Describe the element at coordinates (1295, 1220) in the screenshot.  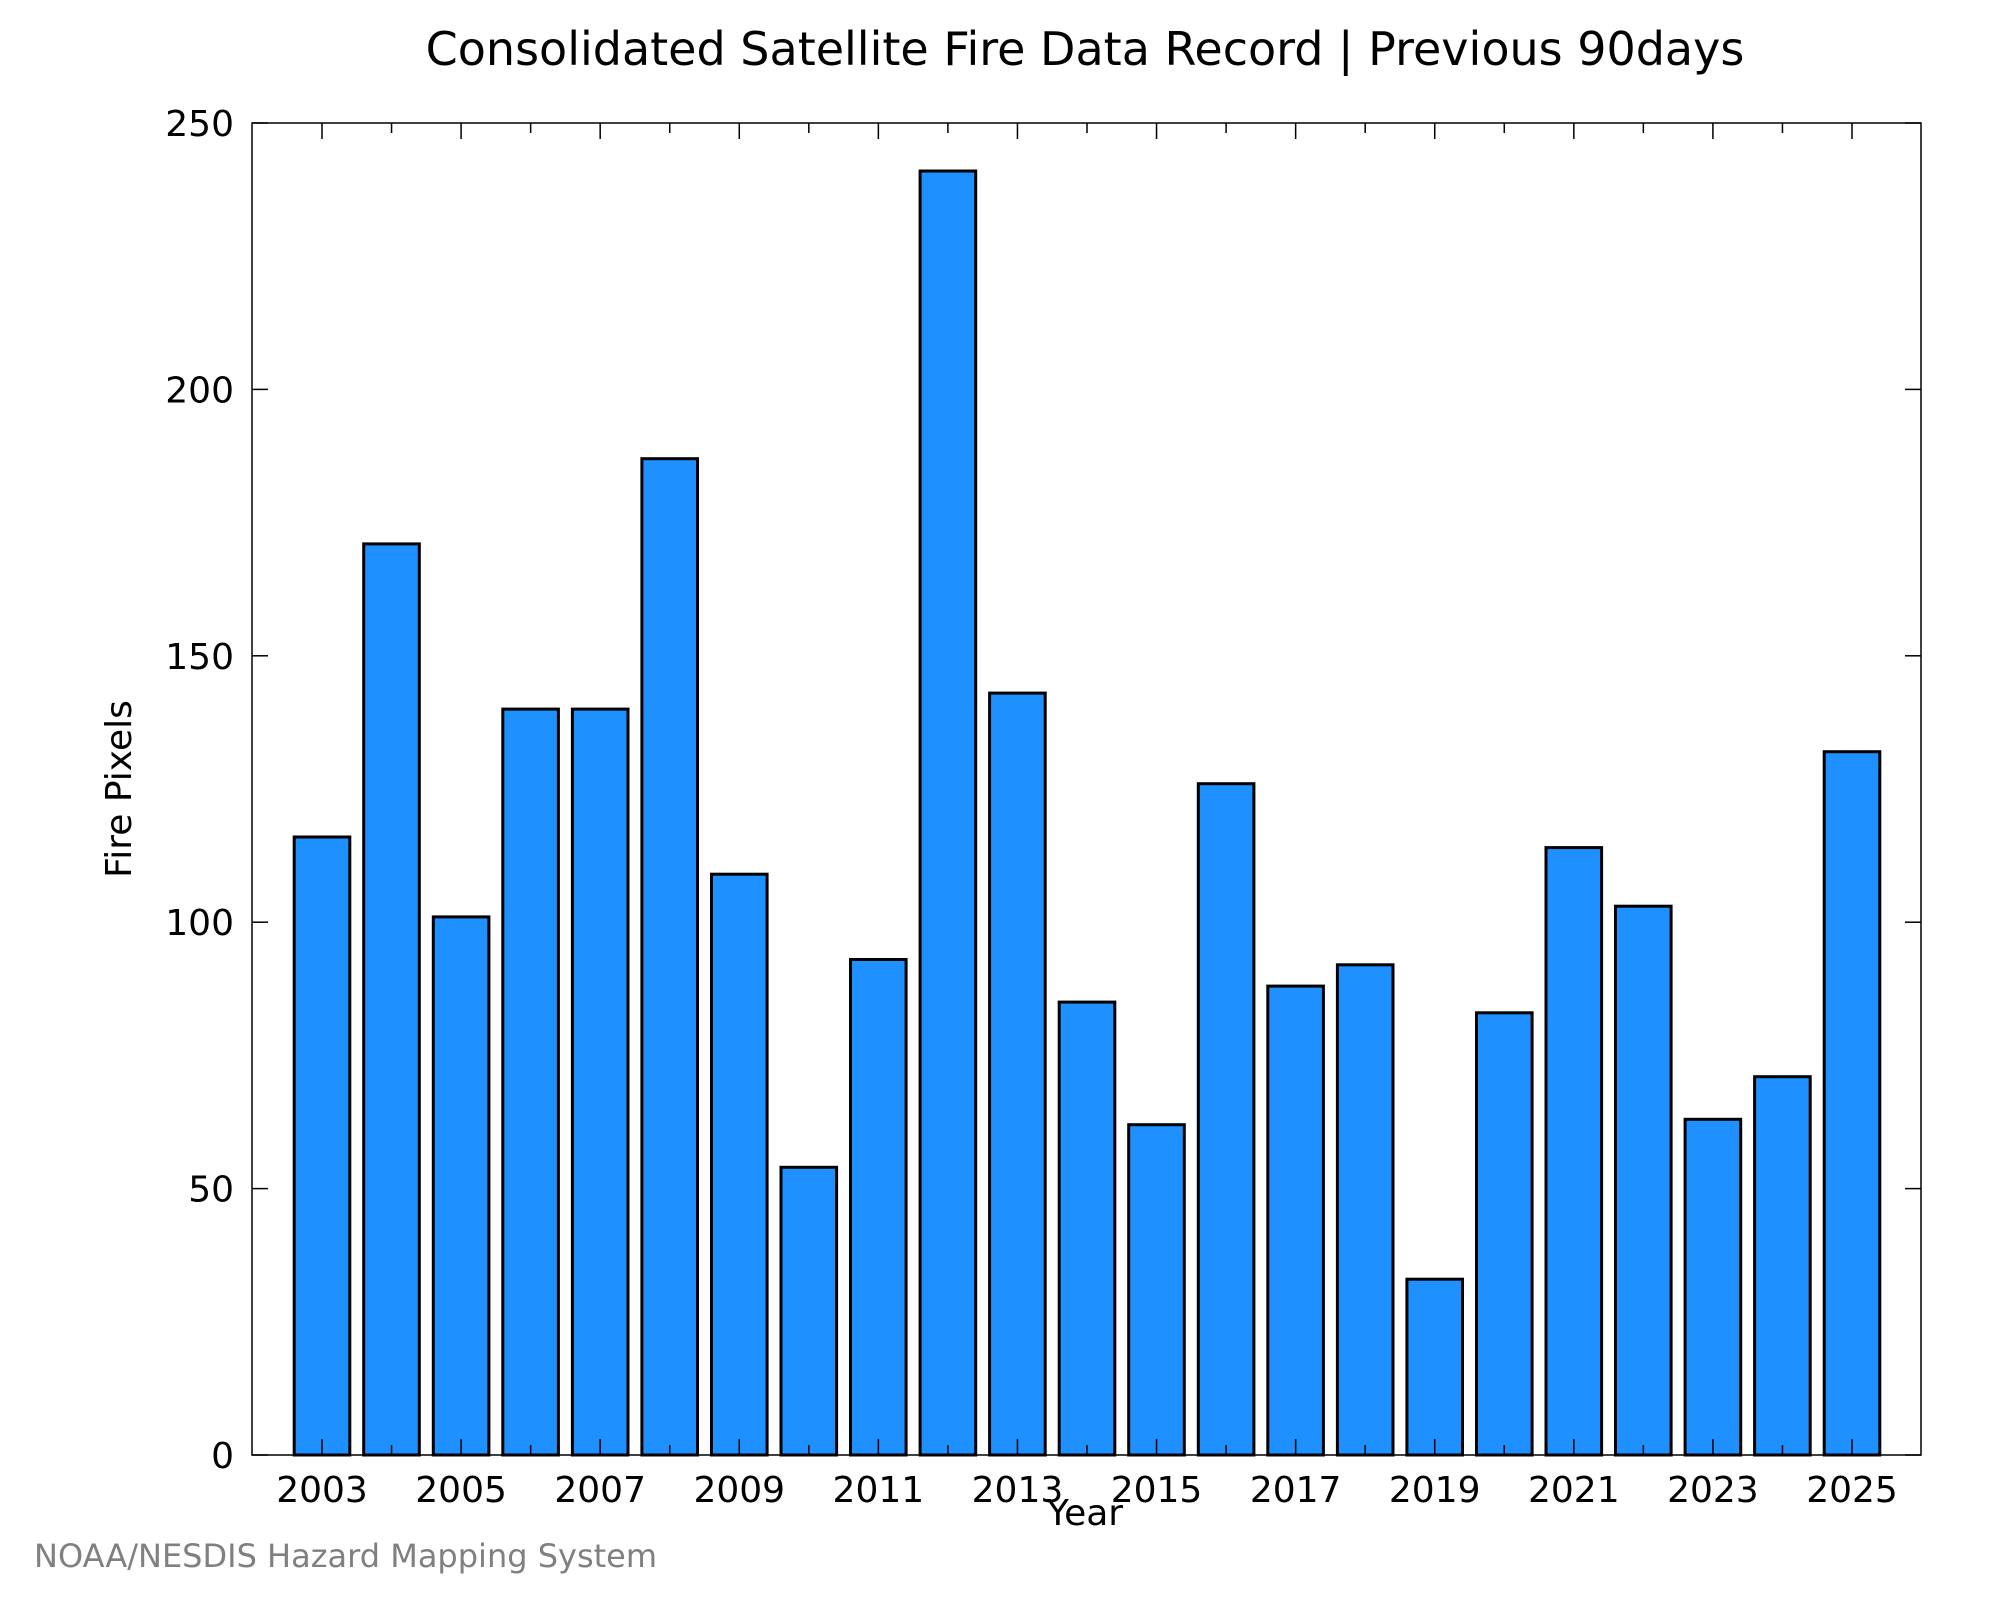
I see `bar-2017` at that location.